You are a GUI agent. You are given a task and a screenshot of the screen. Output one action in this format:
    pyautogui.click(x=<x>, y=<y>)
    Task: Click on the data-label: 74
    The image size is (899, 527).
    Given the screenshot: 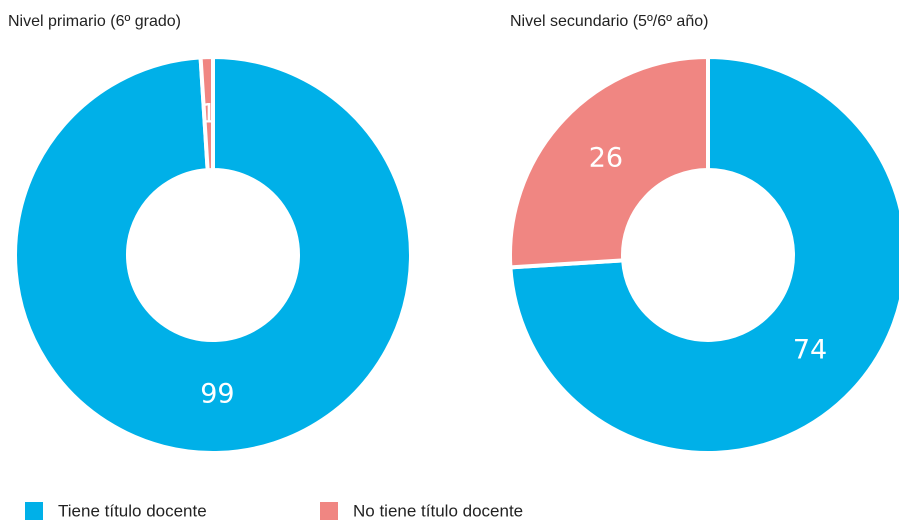 What is the action you would take?
    pyautogui.click(x=810, y=349)
    